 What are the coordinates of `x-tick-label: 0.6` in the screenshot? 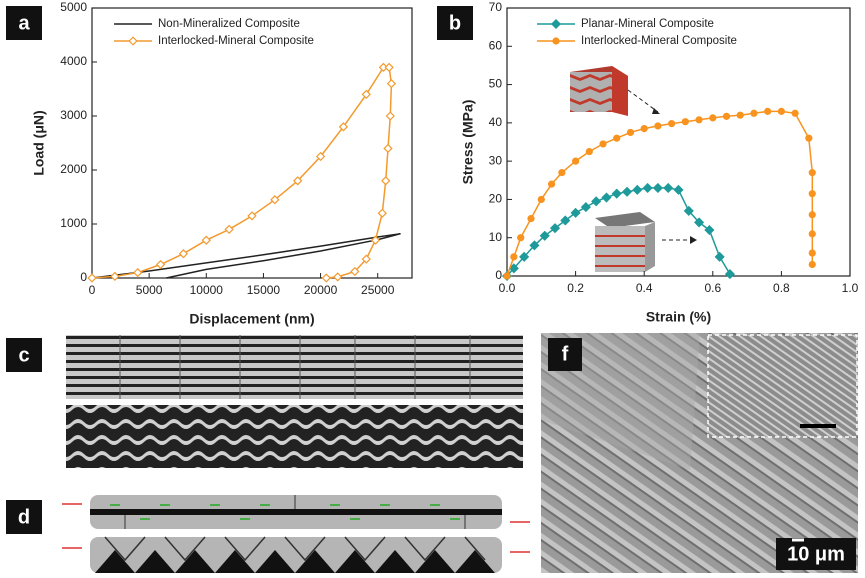 It's located at (712, 288).